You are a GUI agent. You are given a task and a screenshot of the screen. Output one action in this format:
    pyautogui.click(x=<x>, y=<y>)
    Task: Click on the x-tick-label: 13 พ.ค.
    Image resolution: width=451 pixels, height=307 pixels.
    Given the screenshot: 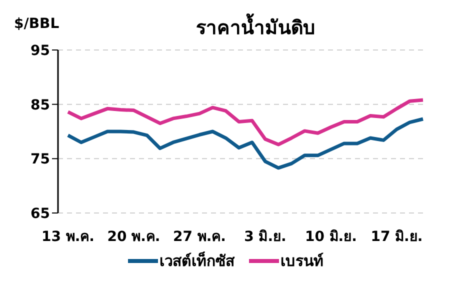 What is the action you would take?
    pyautogui.click(x=68, y=236)
    